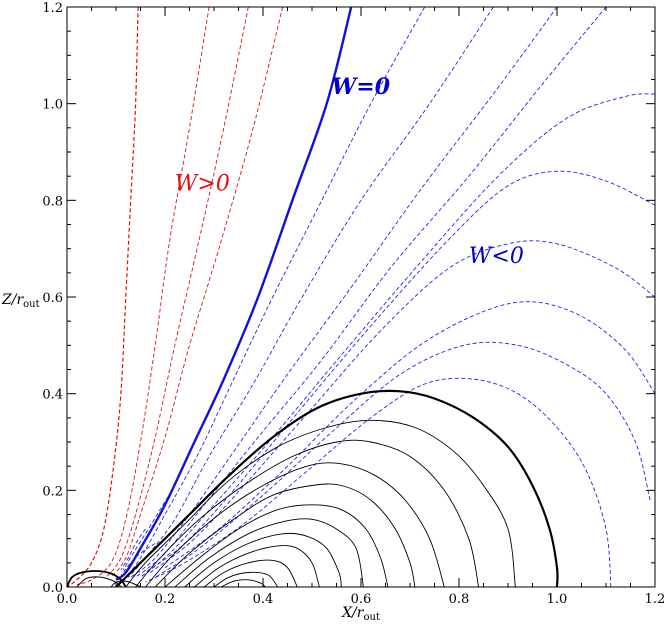  What do you see at coordinates (52, 395) in the screenshot?
I see `y-tick-label: 0.4` at bounding box center [52, 395].